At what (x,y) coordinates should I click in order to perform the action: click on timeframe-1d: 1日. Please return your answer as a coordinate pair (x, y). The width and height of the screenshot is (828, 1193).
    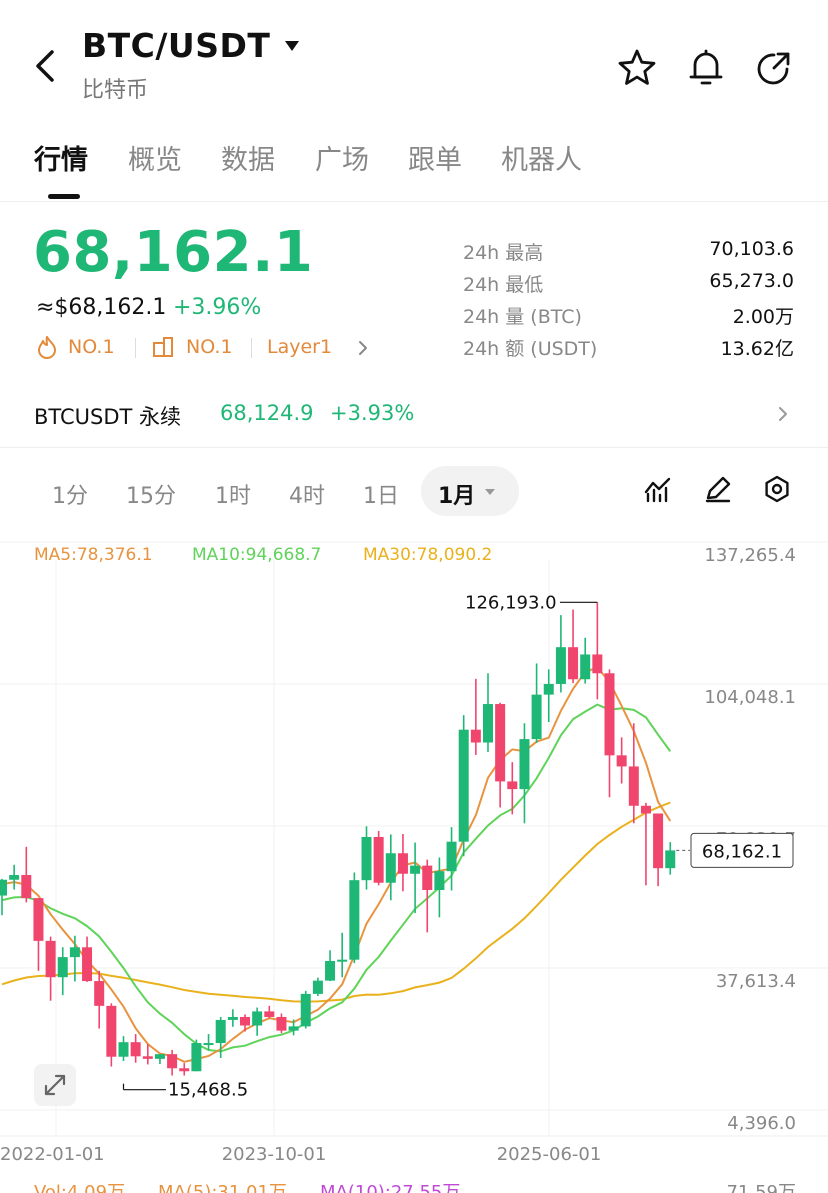
    Looking at the image, I should click on (381, 496).